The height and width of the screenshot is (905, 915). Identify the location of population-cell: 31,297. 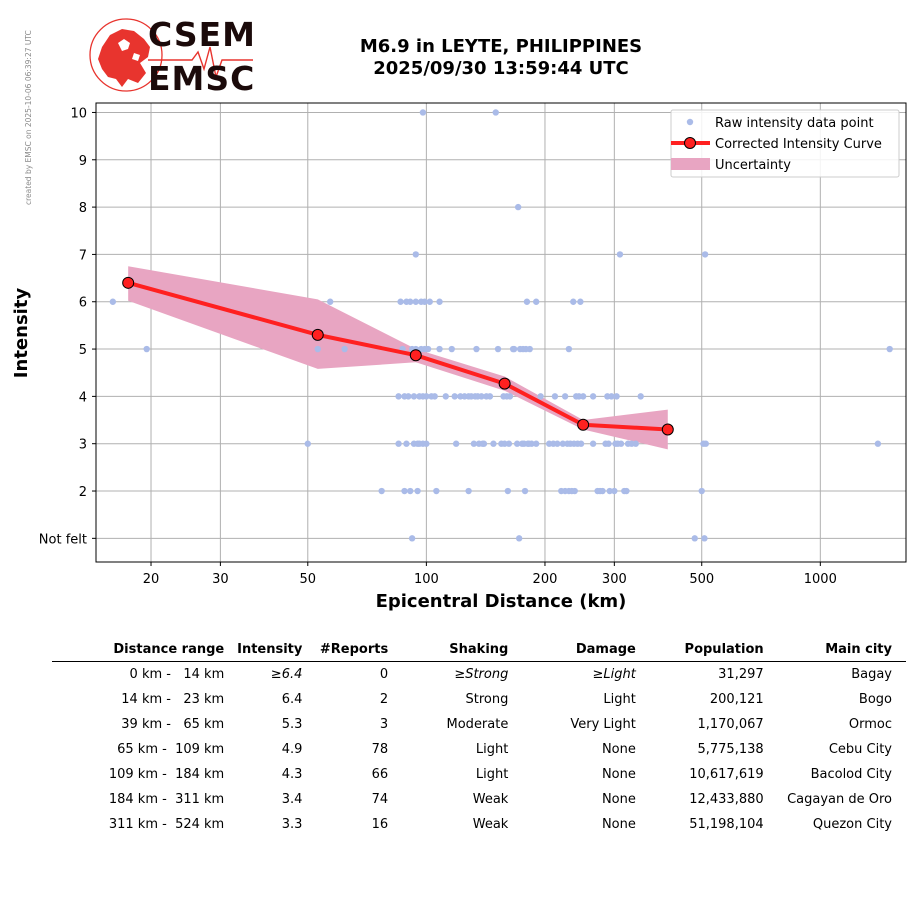
(741, 674).